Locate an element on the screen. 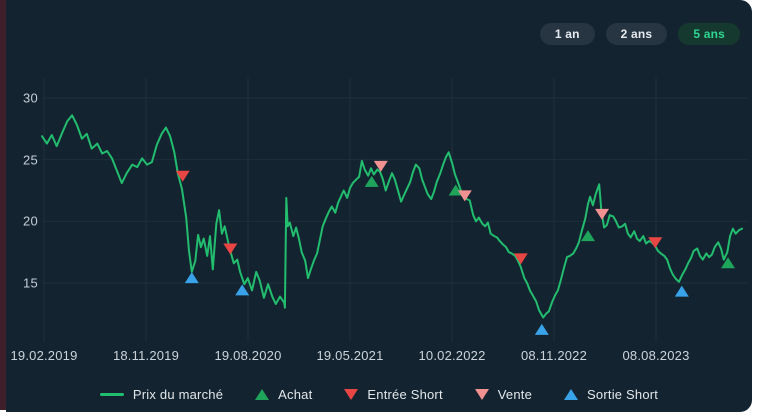  left-edge-accent is located at coordinates (3, 205).